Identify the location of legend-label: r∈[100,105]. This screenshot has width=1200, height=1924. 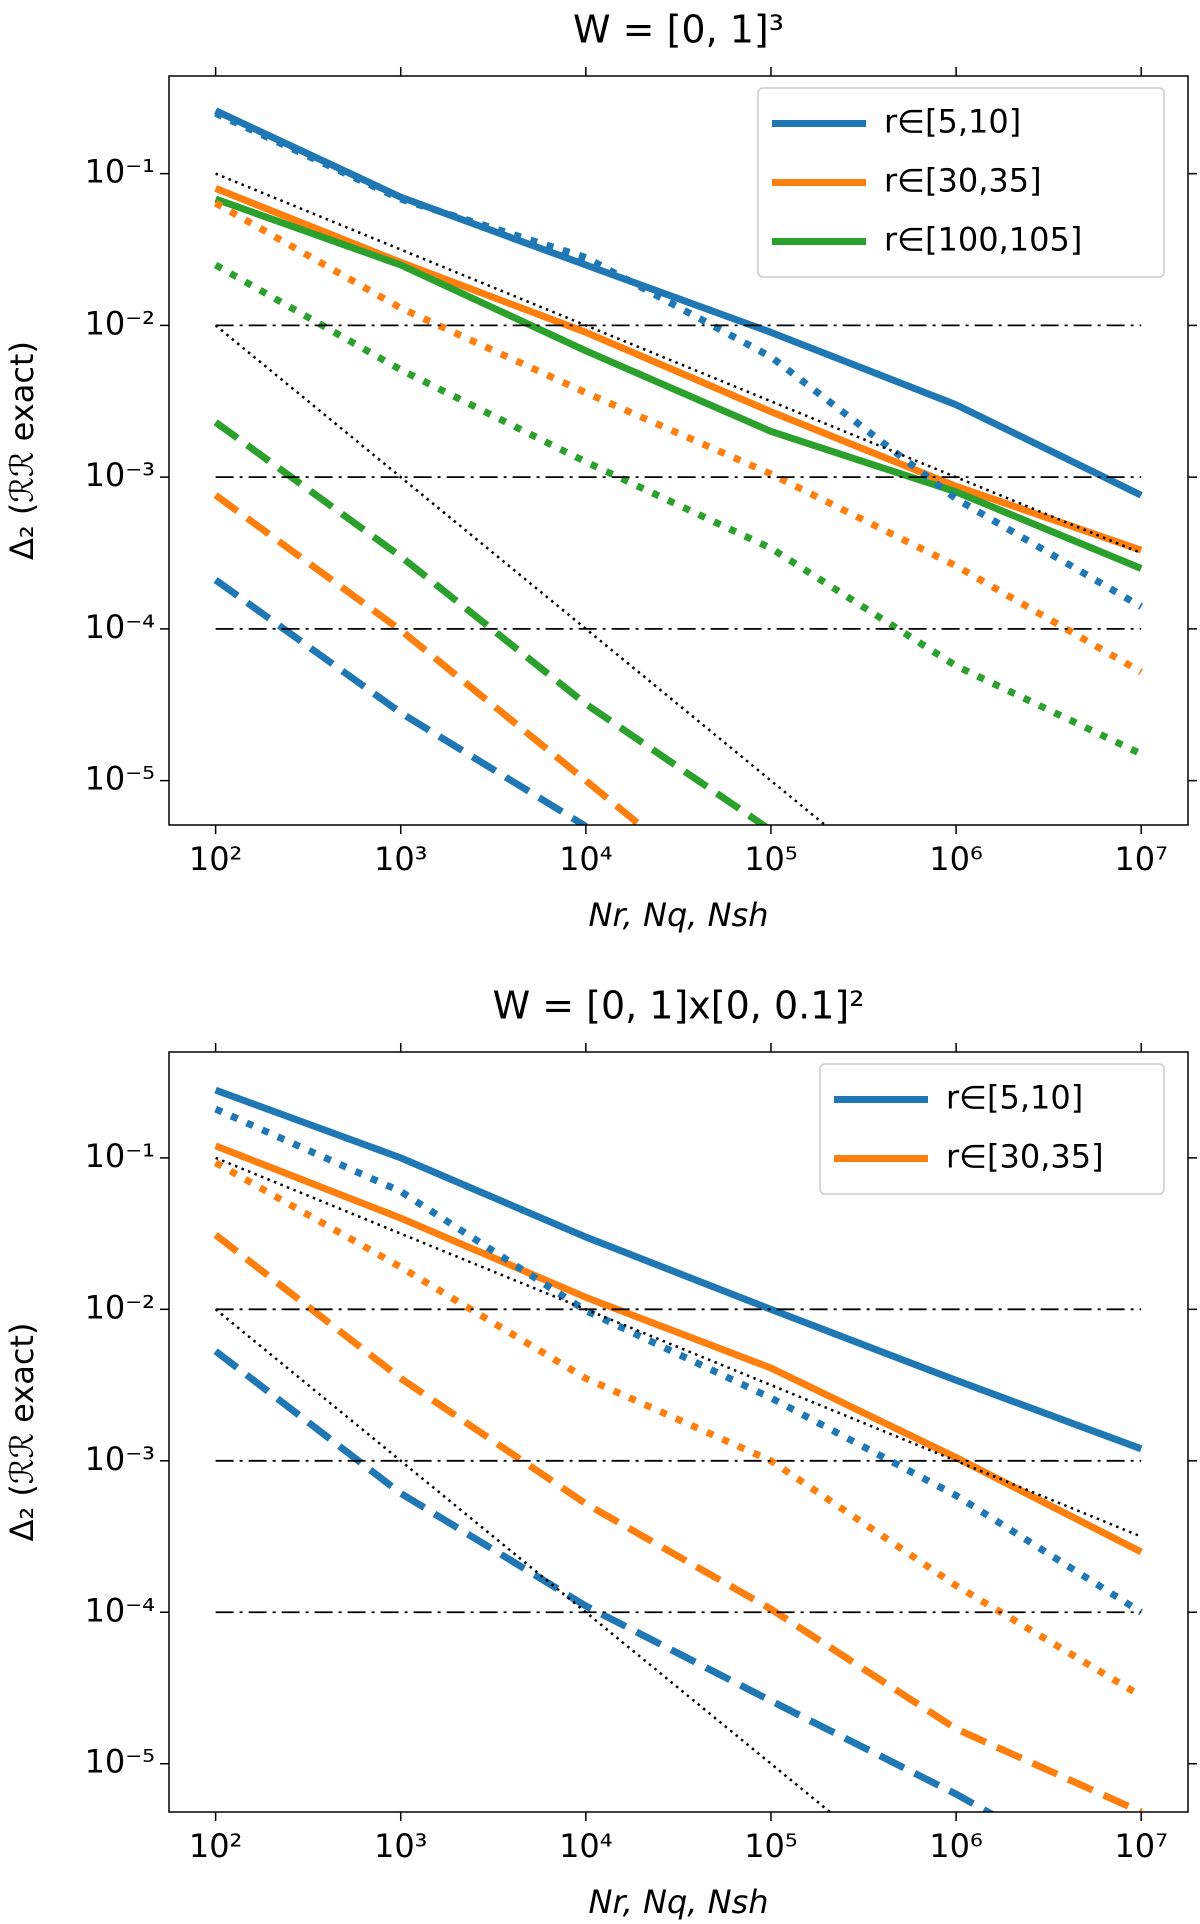
(983, 240).